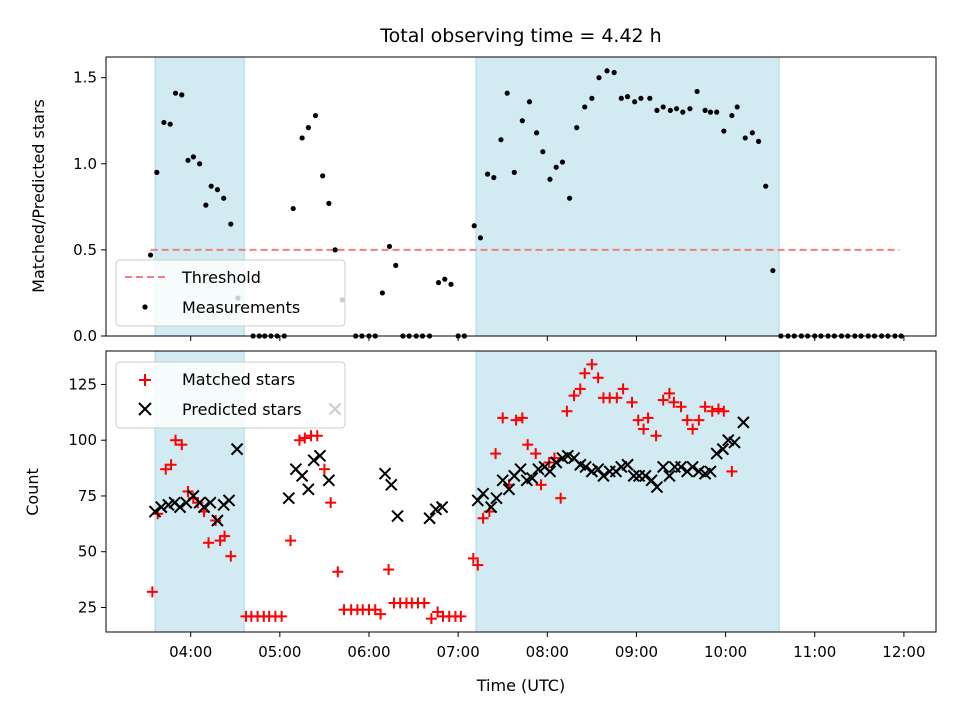 This screenshot has width=960, height=720. What do you see at coordinates (230, 395) in the screenshot?
I see `bottom-legend-box` at bounding box center [230, 395].